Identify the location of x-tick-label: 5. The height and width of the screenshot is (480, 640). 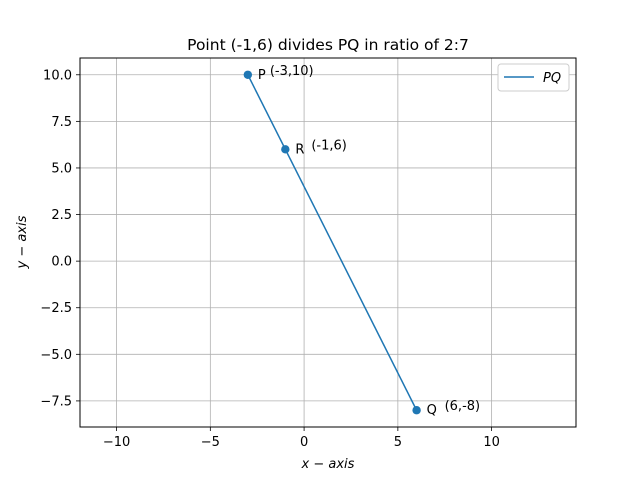
(398, 442).